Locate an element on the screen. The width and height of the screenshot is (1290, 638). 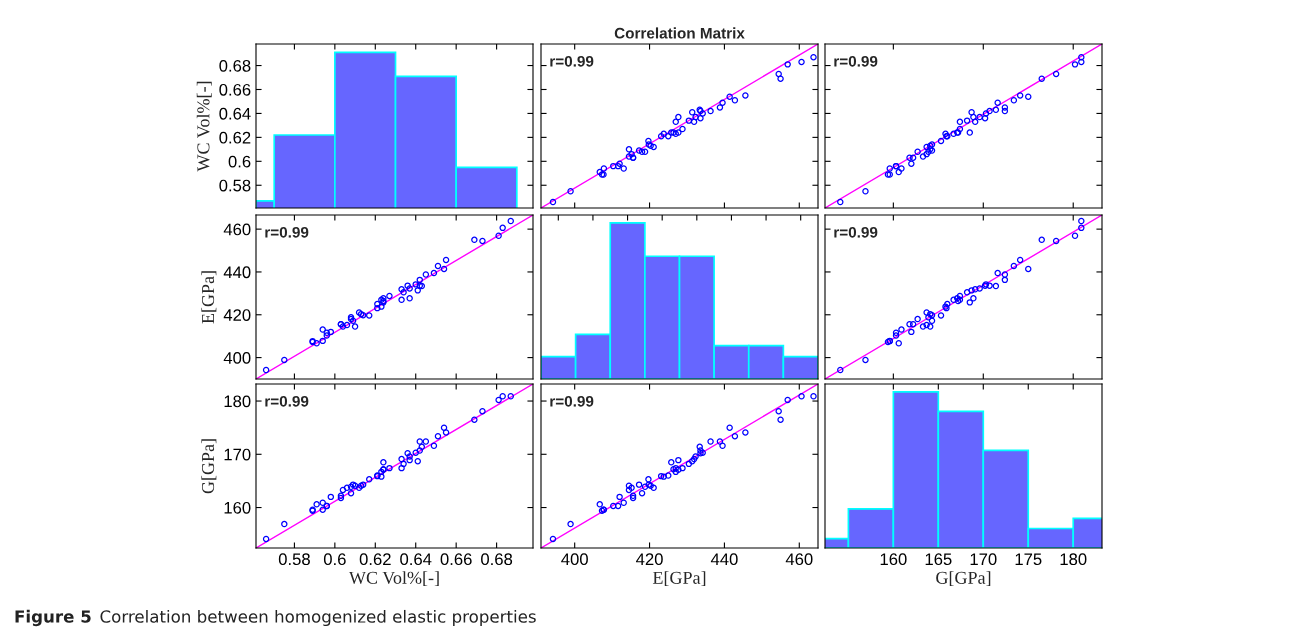
y-tick-label: 400 is located at coordinates (237, 357).